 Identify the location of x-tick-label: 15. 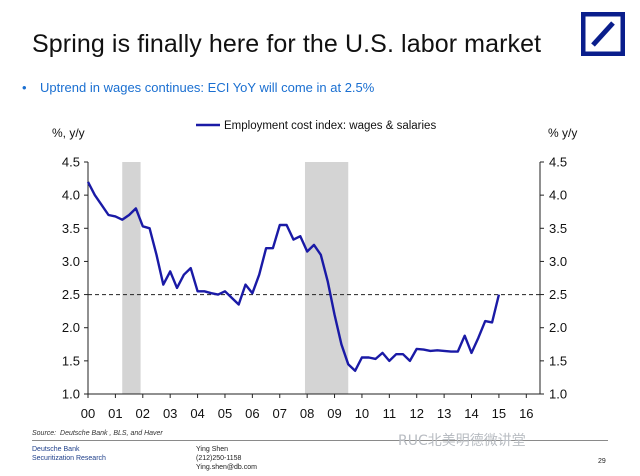
(499, 413).